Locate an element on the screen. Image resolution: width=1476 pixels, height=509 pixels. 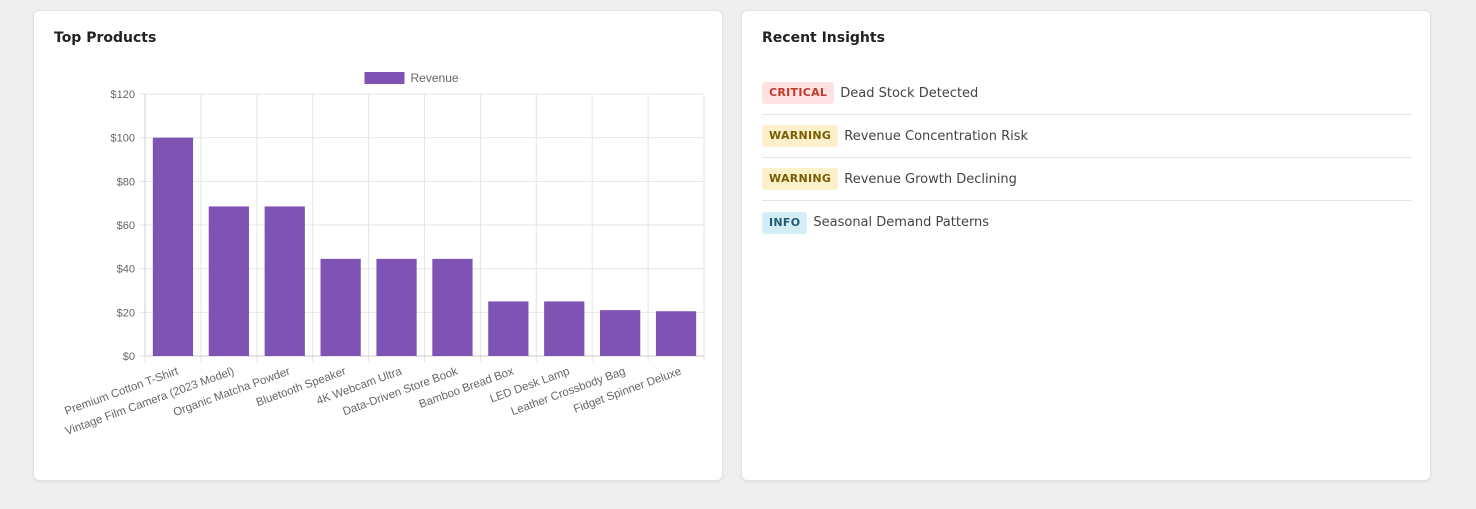
y-tick-label: $60 is located at coordinates (126, 226).